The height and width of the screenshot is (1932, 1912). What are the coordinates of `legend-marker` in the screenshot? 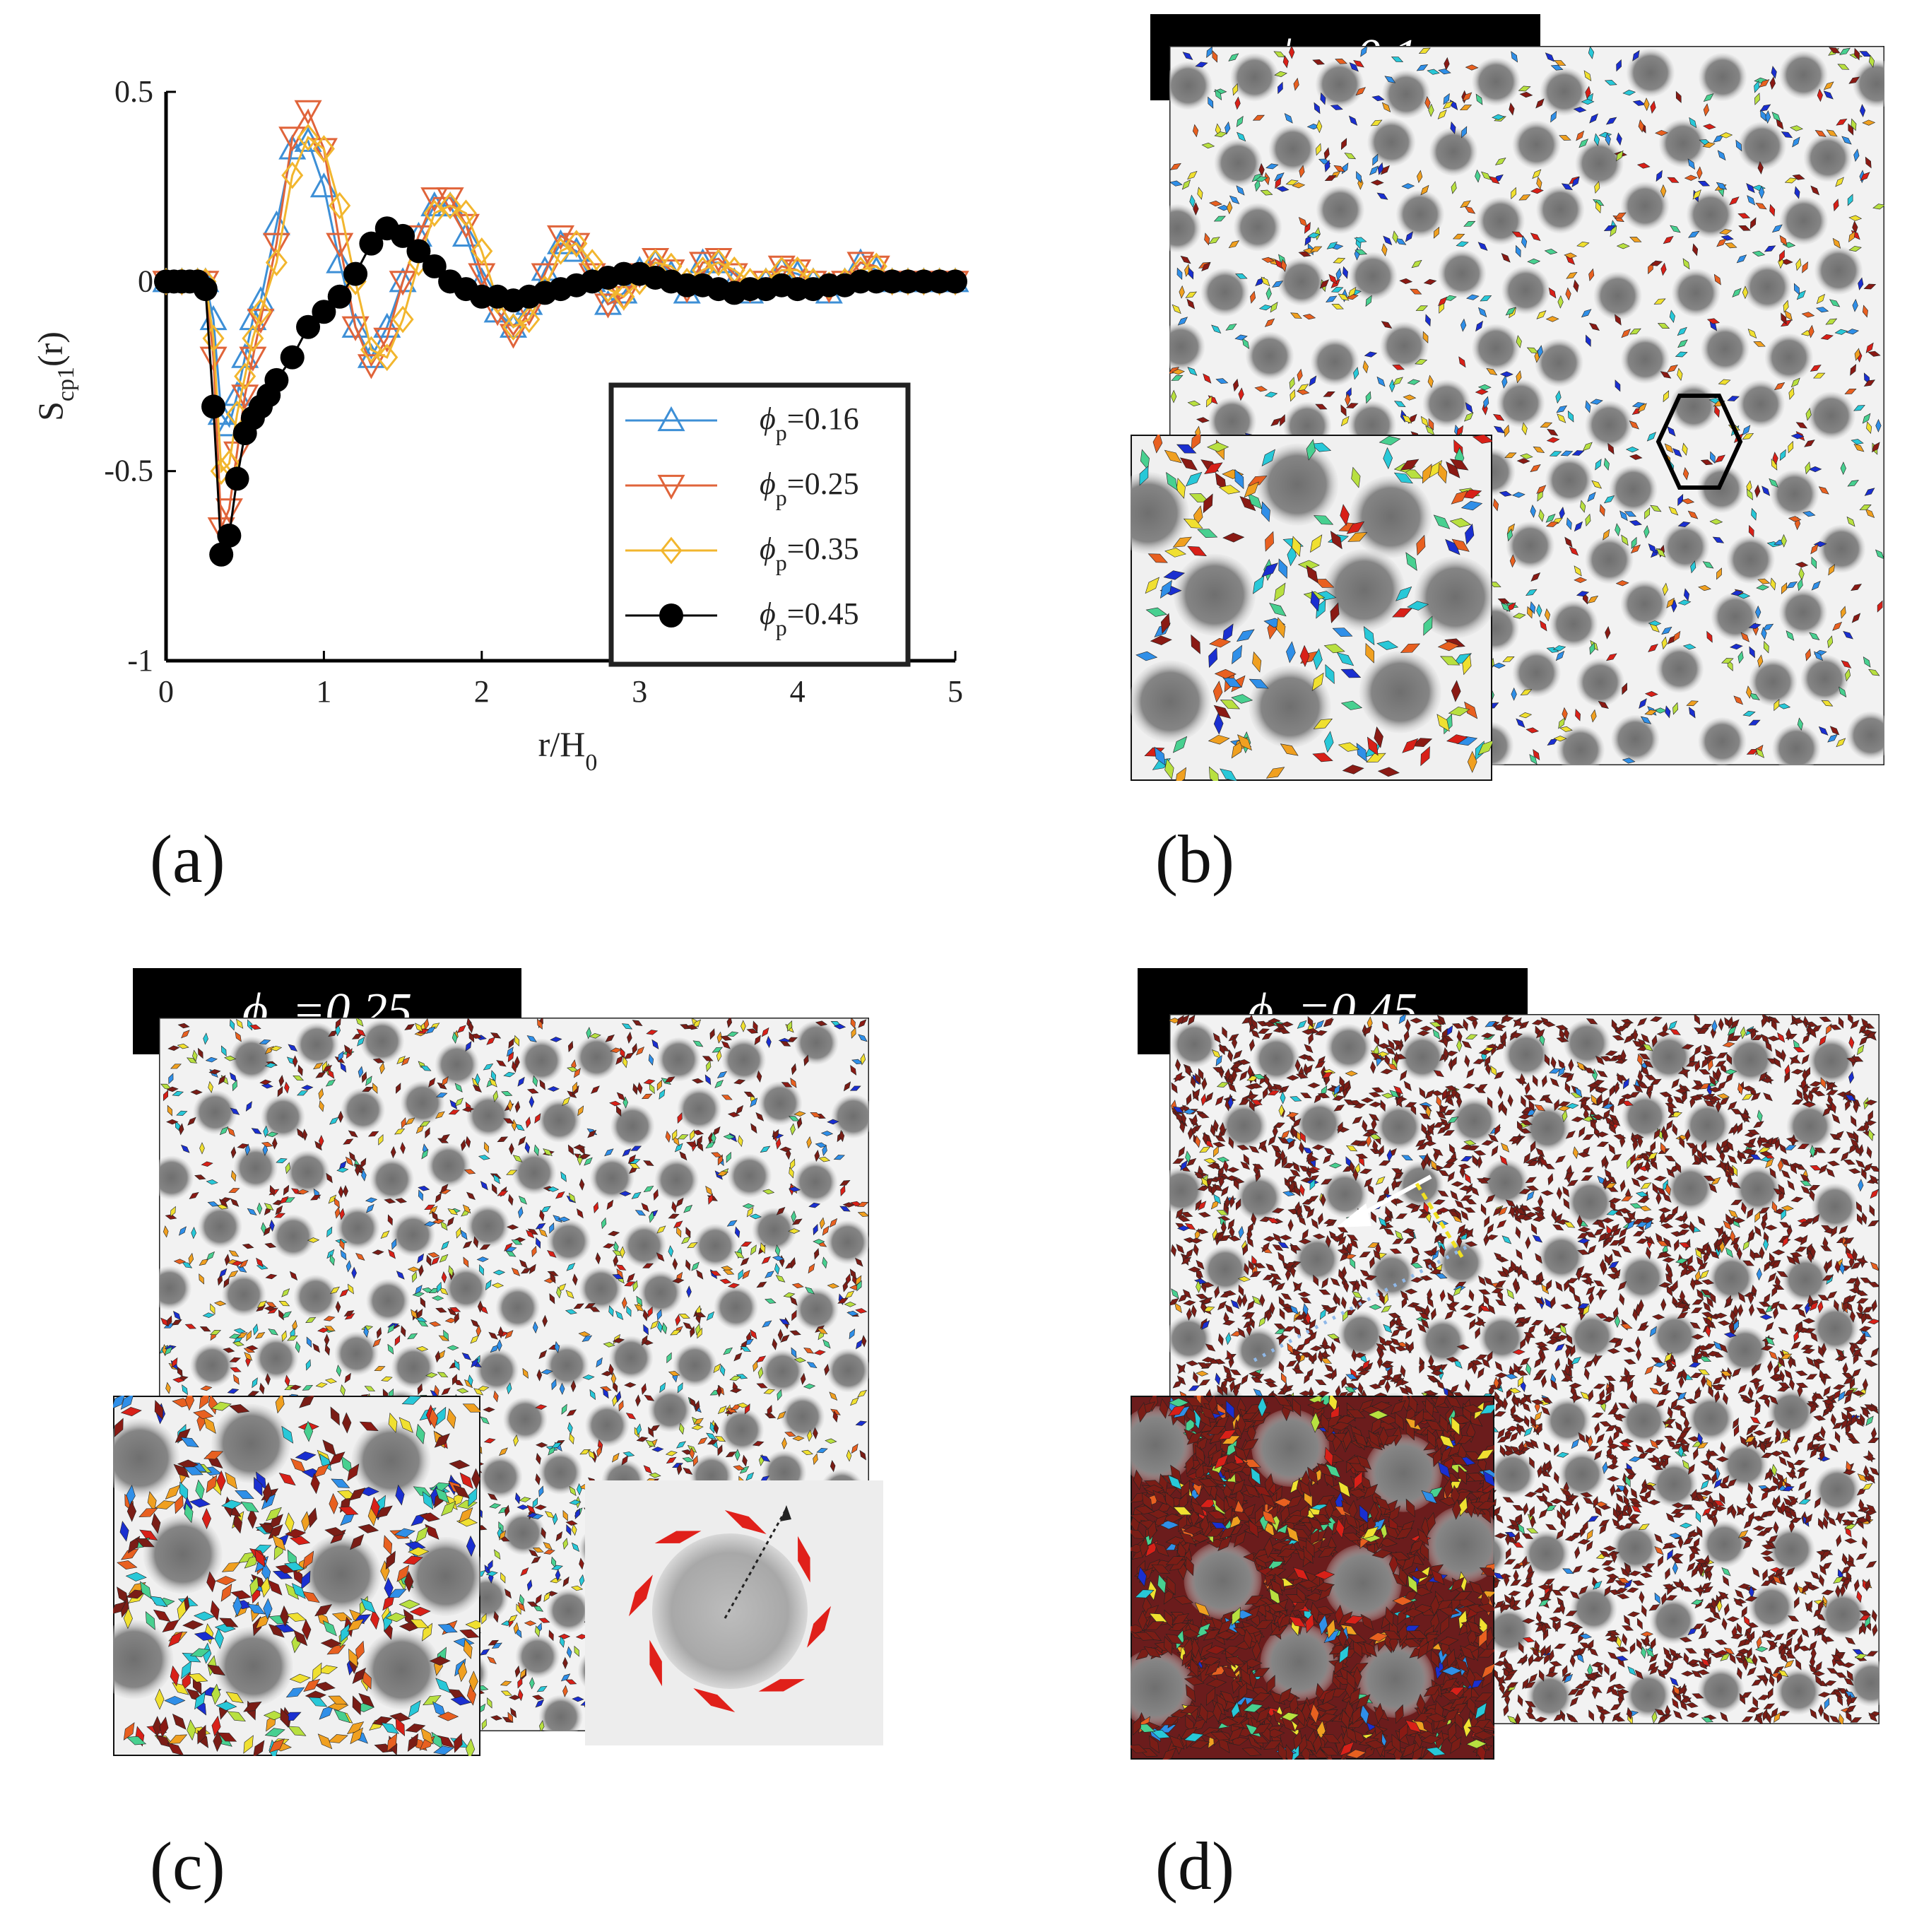 It's located at (671, 616).